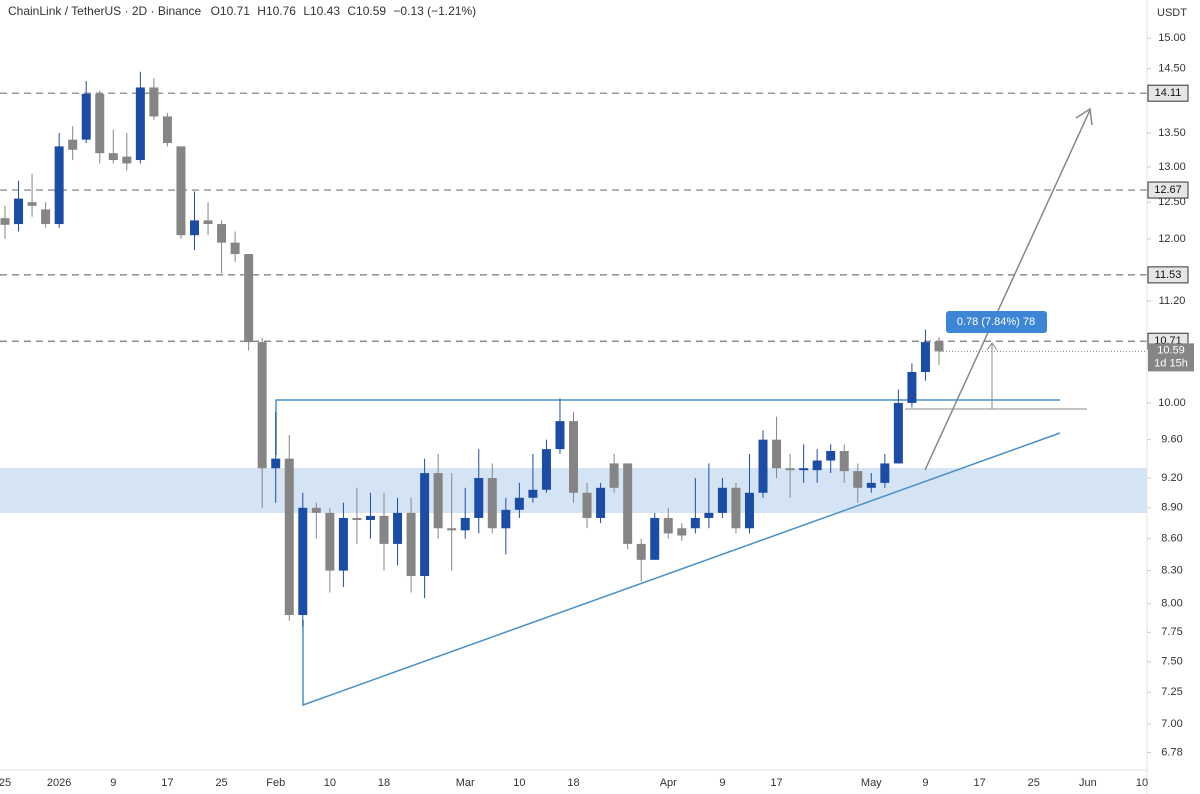  I want to click on y-tick-label: 8.60, so click(1171, 539).